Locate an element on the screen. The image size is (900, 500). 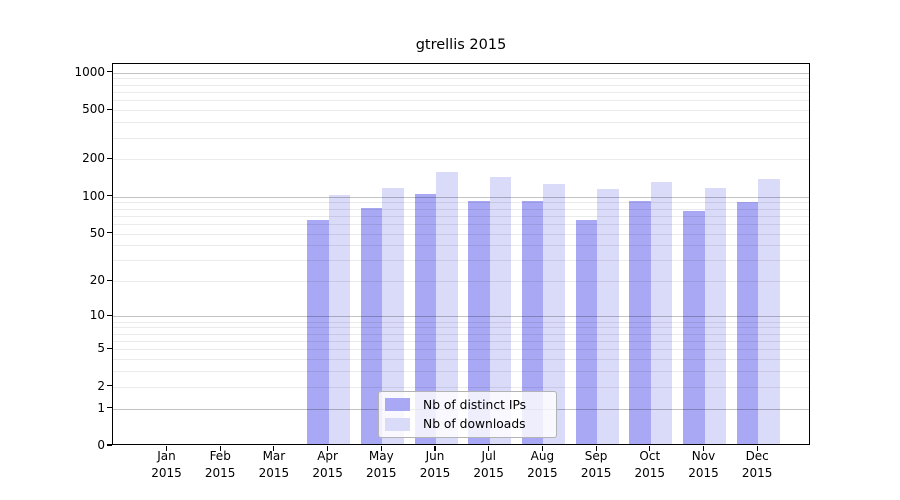
y-tick-label: 200 is located at coordinates (93, 158).